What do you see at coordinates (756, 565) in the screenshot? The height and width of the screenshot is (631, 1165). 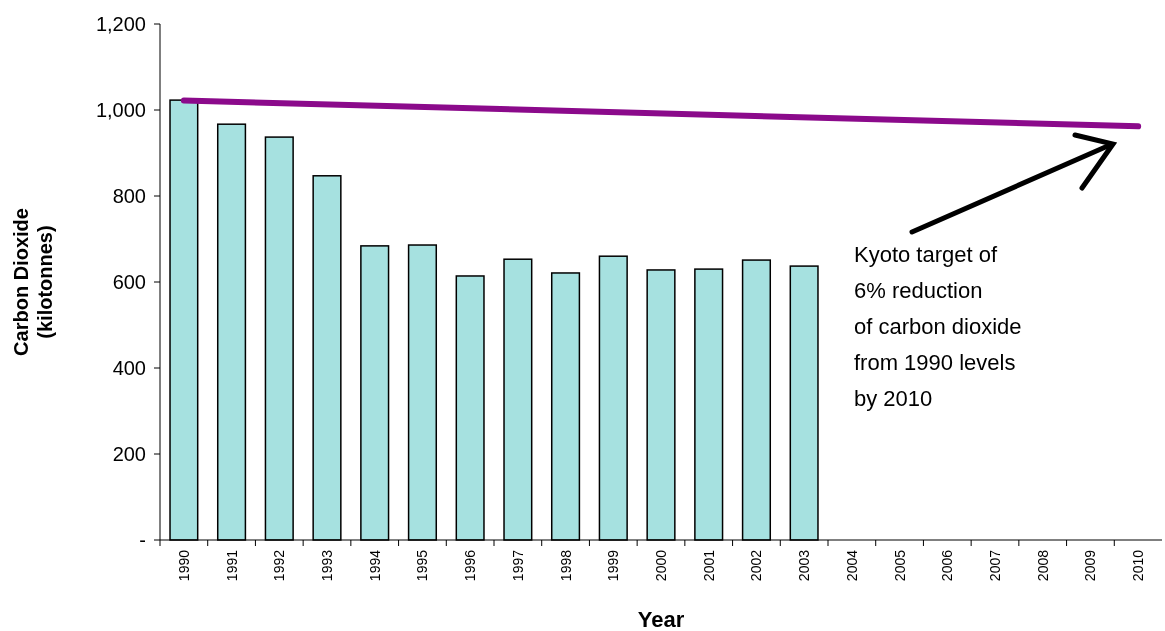 I see `x-tick-label: 2002` at bounding box center [756, 565].